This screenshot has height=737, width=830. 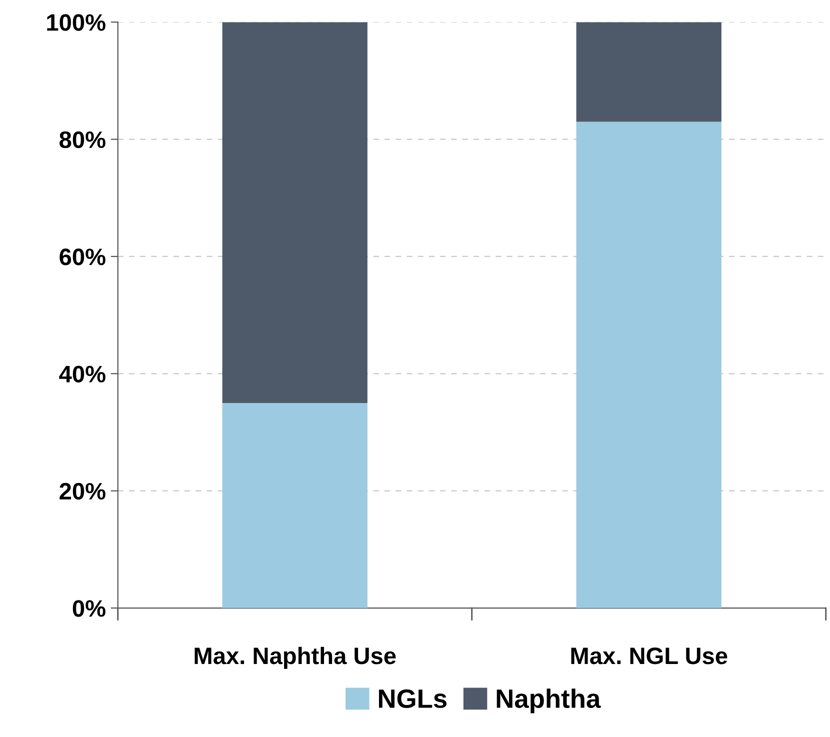 What do you see at coordinates (412, 698) in the screenshot?
I see `legend-label: NGLs` at bounding box center [412, 698].